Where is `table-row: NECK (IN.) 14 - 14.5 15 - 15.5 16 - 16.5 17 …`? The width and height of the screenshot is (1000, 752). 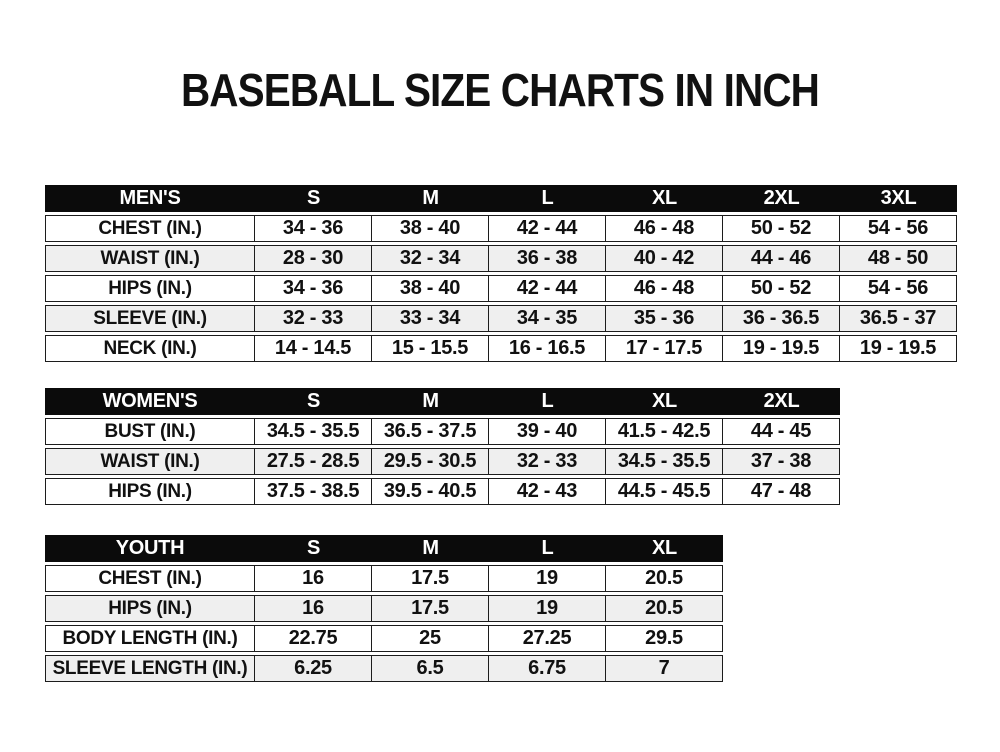 table-row: NECK (IN.) 14 - 14.5 15 - 15.5 16 - 16.5 17 … is located at coordinates (501, 348).